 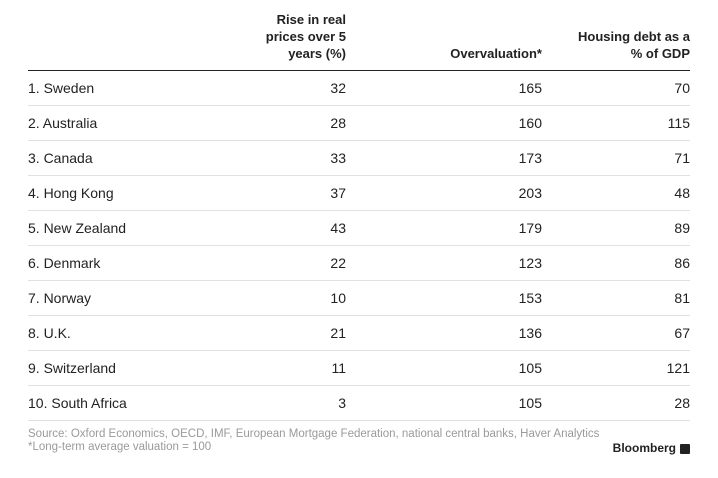 What do you see at coordinates (682, 158) in the screenshot?
I see `housing-debt-cell: 71` at bounding box center [682, 158].